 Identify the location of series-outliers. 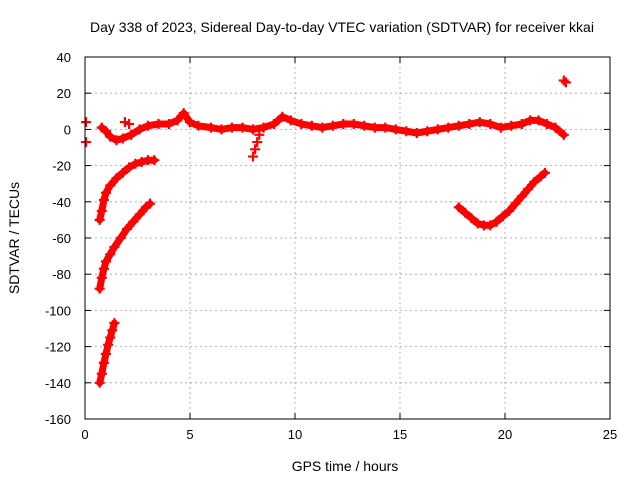
(326, 118).